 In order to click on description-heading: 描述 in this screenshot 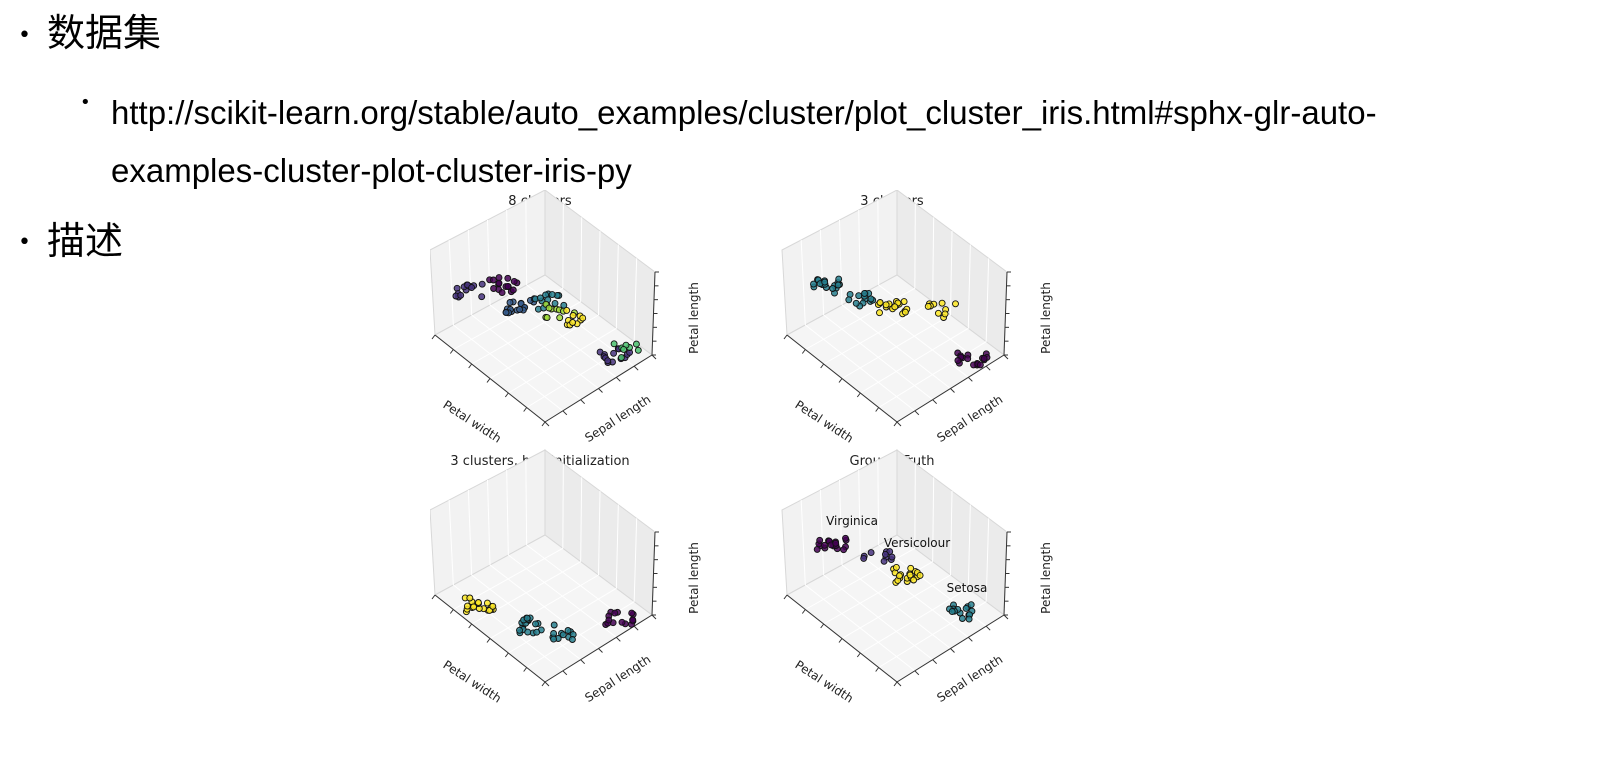, I will do `click(85, 241)`.